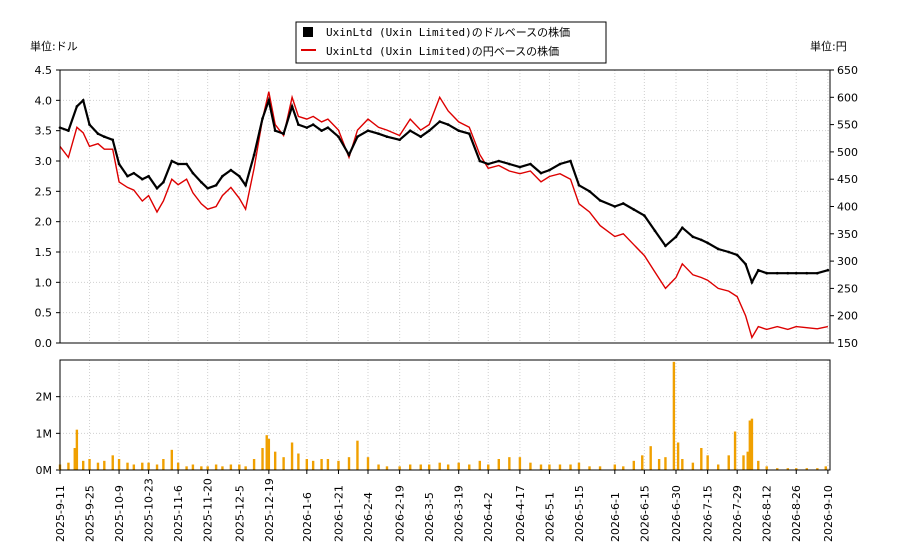 The height and width of the screenshot is (550, 900). Describe the element at coordinates (520, 513) in the screenshot. I see `x-tick-label: 2026-4-17` at that location.